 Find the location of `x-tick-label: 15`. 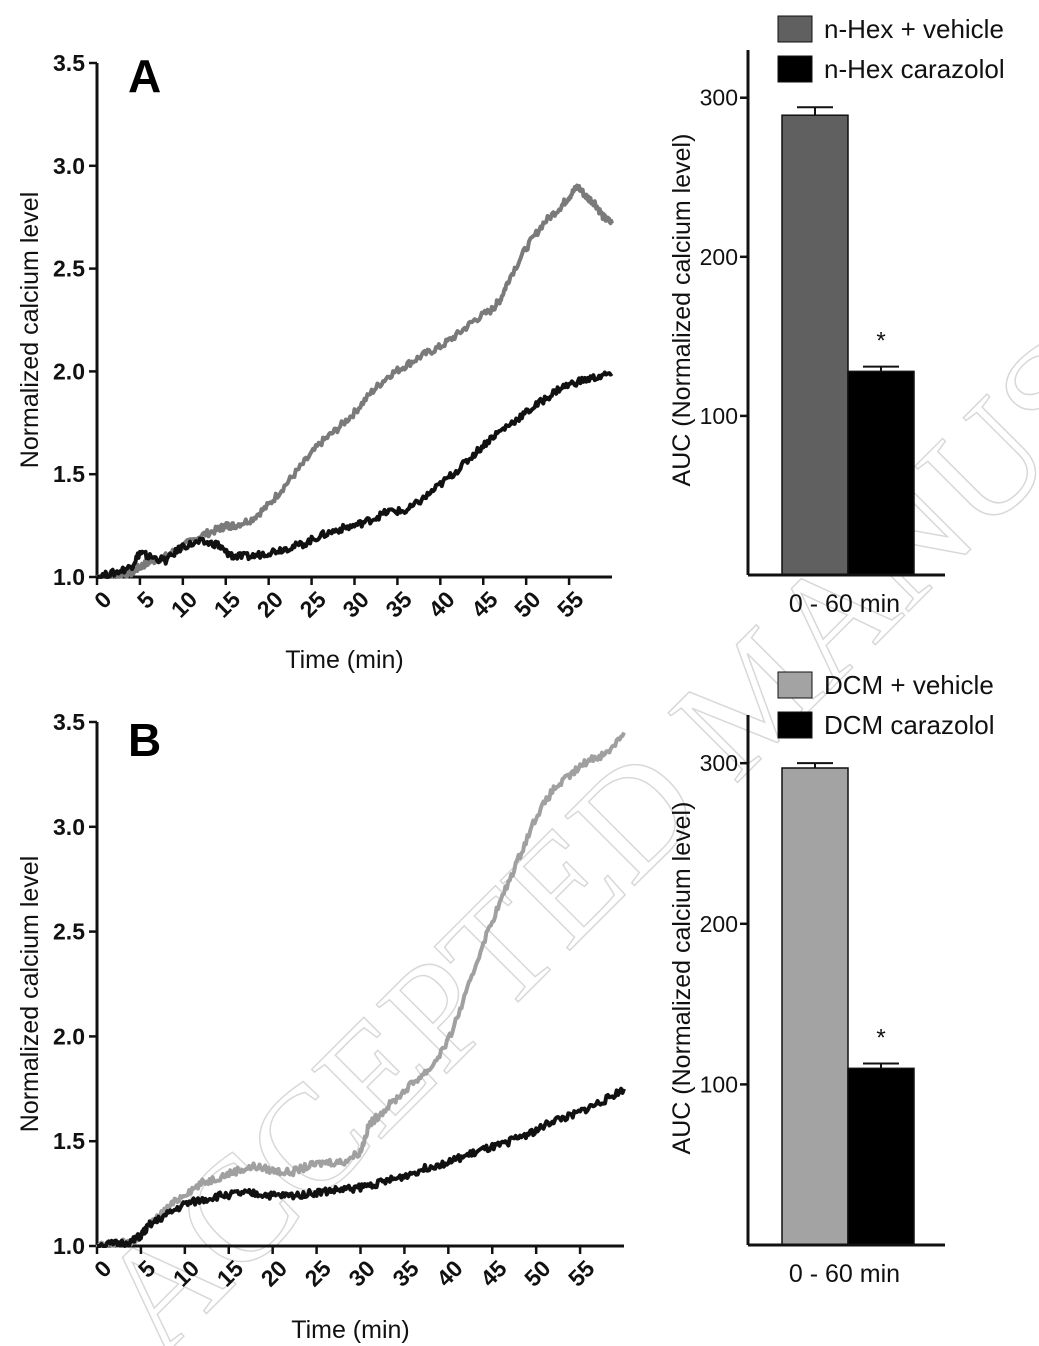

x-tick-label: 15 is located at coordinates (227, 604).